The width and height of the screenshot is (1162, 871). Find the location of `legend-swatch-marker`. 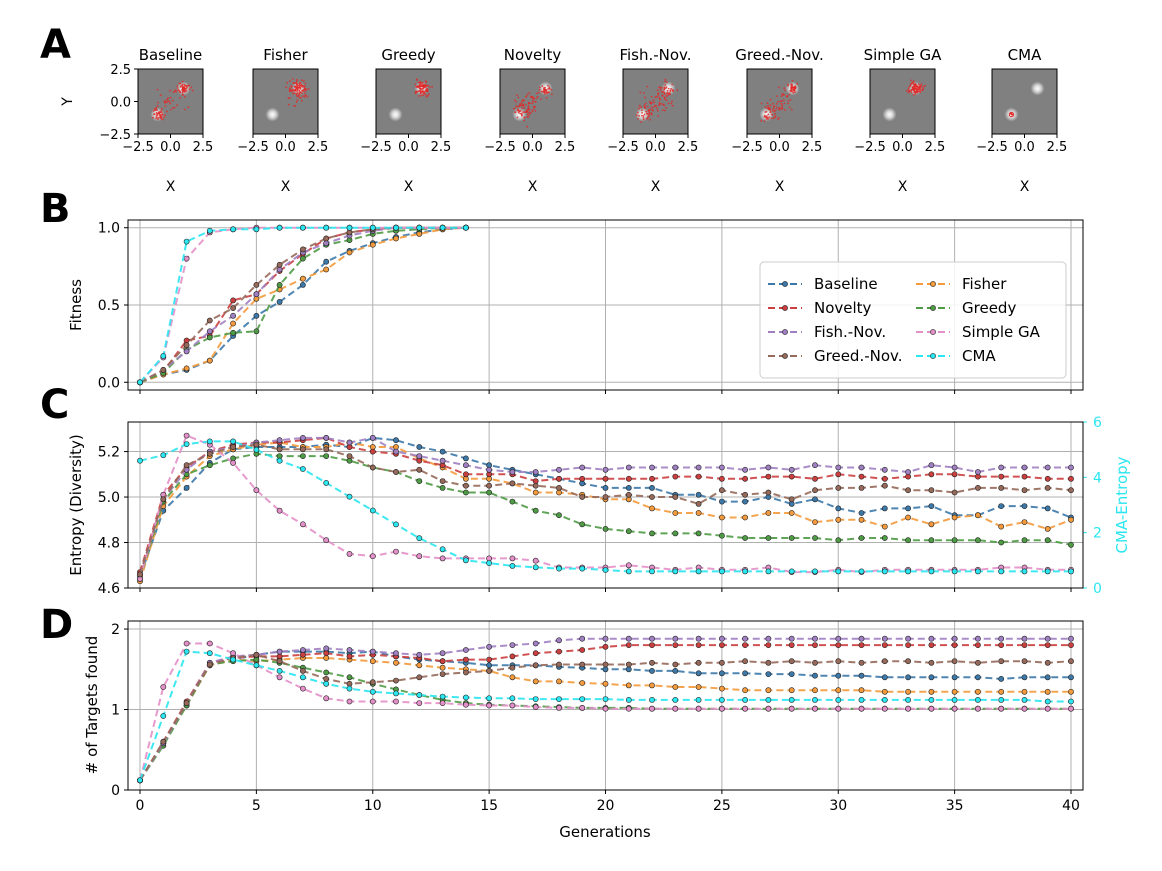

legend-swatch-marker is located at coordinates (785, 308).